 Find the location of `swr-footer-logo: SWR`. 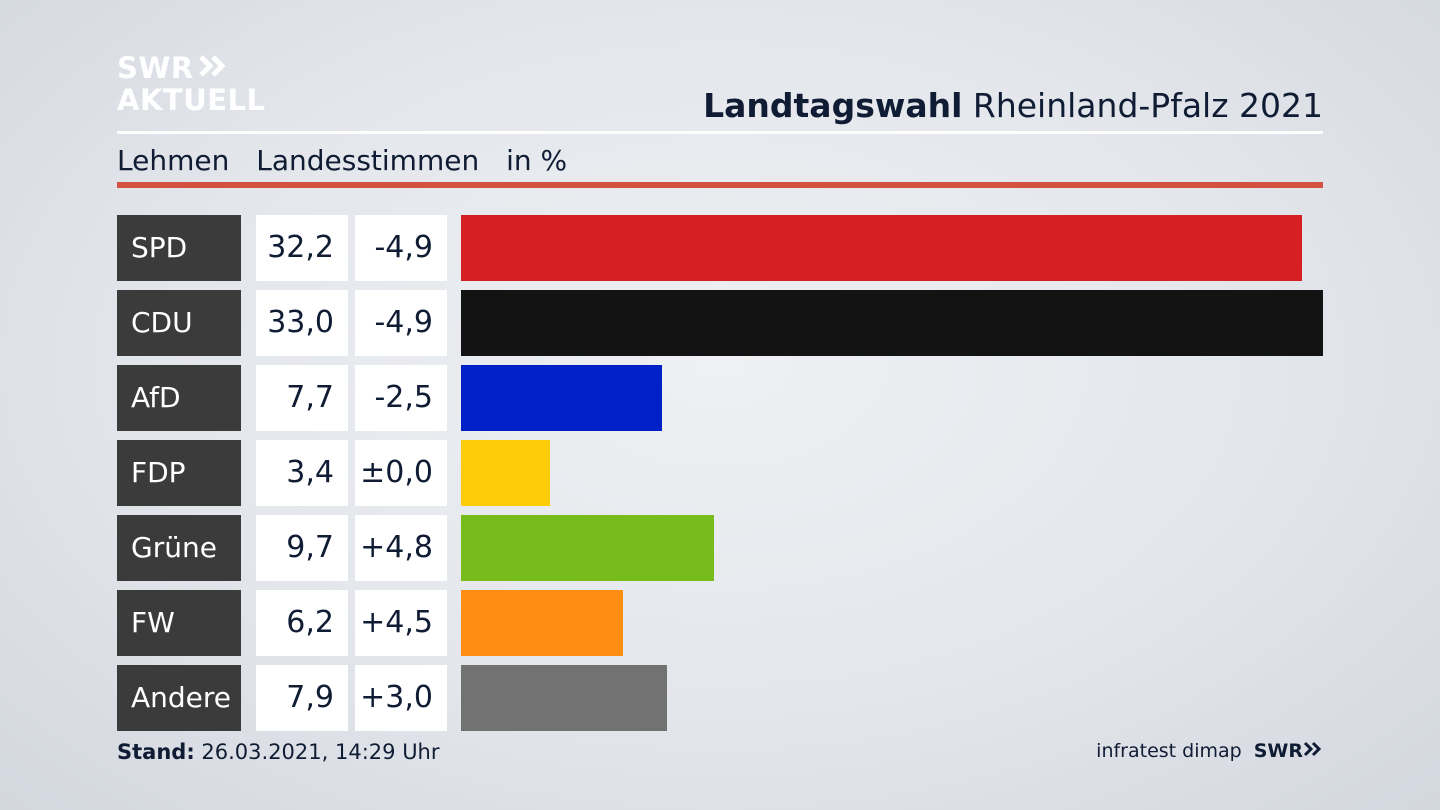

swr-footer-logo: SWR is located at coordinates (1288, 751).